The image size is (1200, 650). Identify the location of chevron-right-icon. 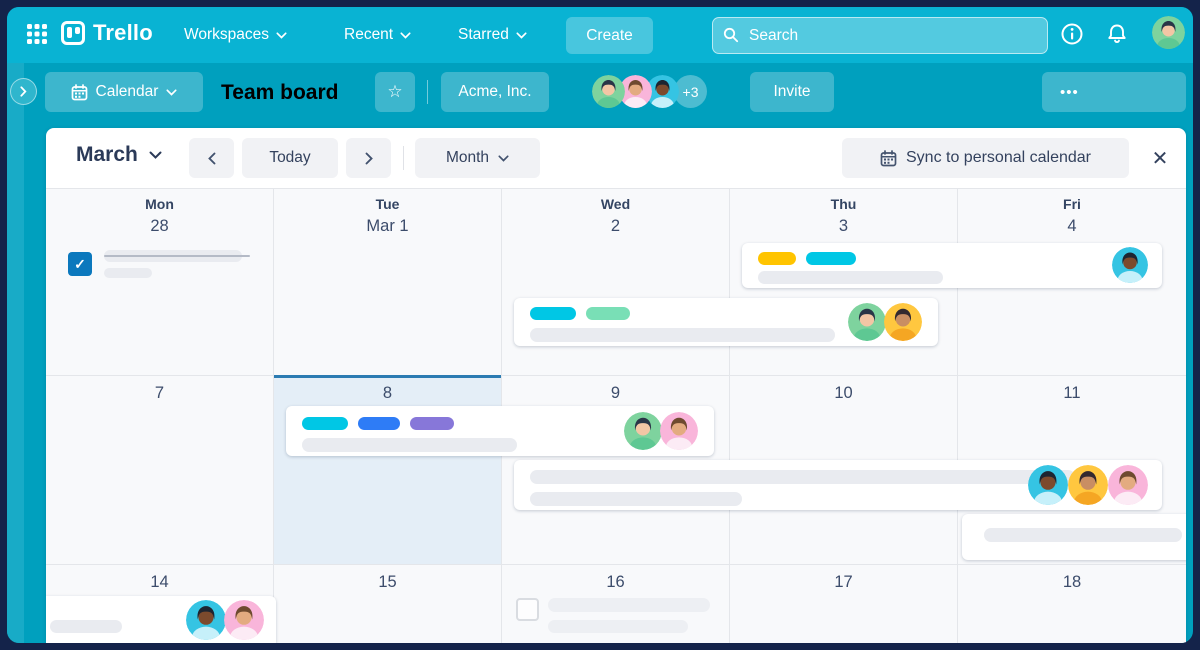
(23, 91).